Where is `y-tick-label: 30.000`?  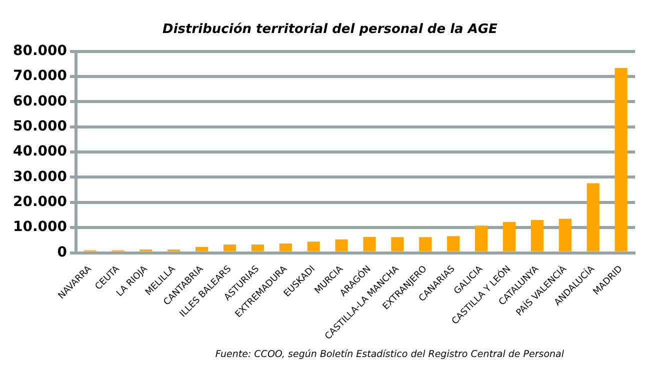 y-tick-label: 30.000 is located at coordinates (40, 176).